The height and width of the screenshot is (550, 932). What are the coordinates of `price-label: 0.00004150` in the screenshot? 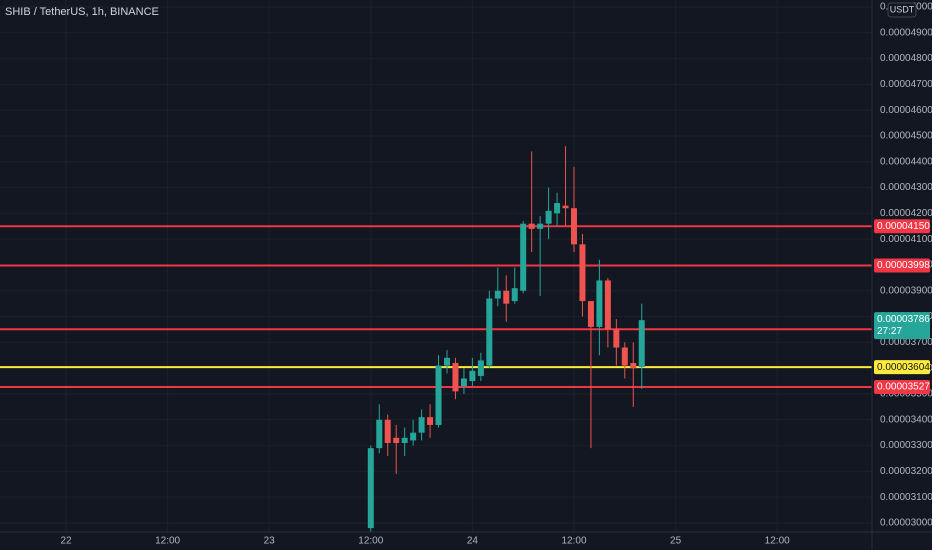 It's located at (903, 226).